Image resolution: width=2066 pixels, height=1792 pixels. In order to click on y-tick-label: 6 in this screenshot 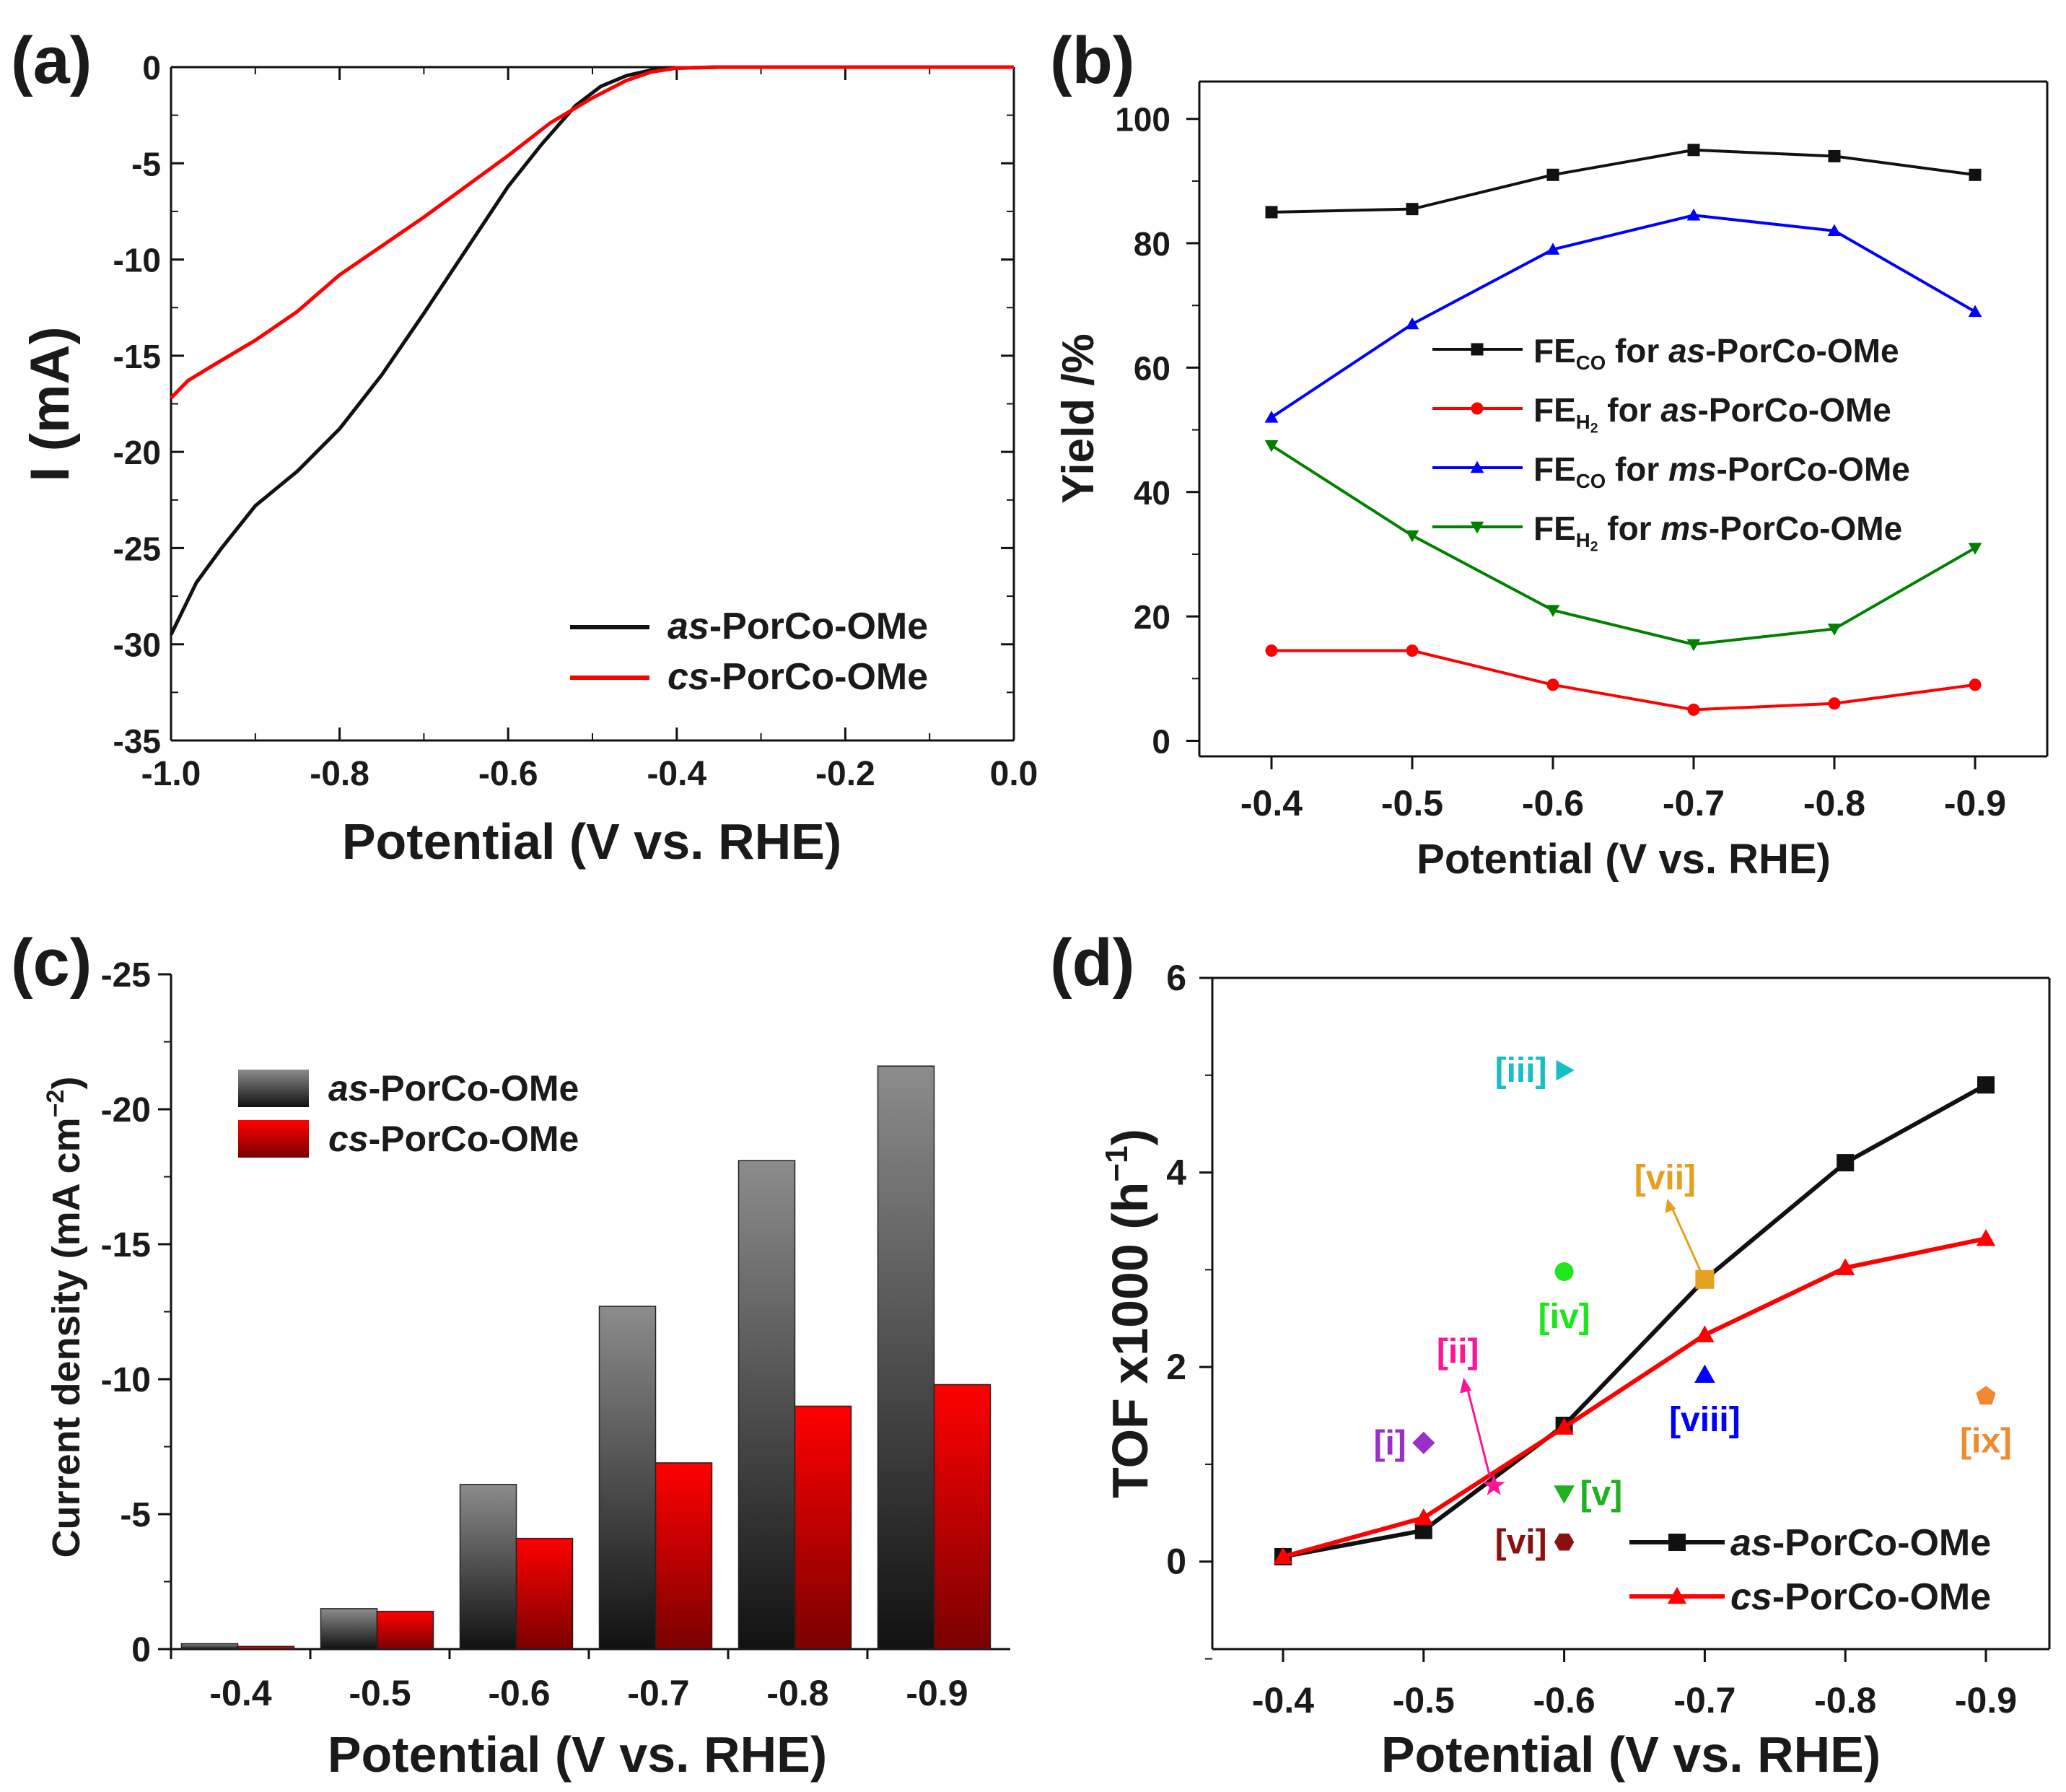, I will do `click(1176, 978)`.